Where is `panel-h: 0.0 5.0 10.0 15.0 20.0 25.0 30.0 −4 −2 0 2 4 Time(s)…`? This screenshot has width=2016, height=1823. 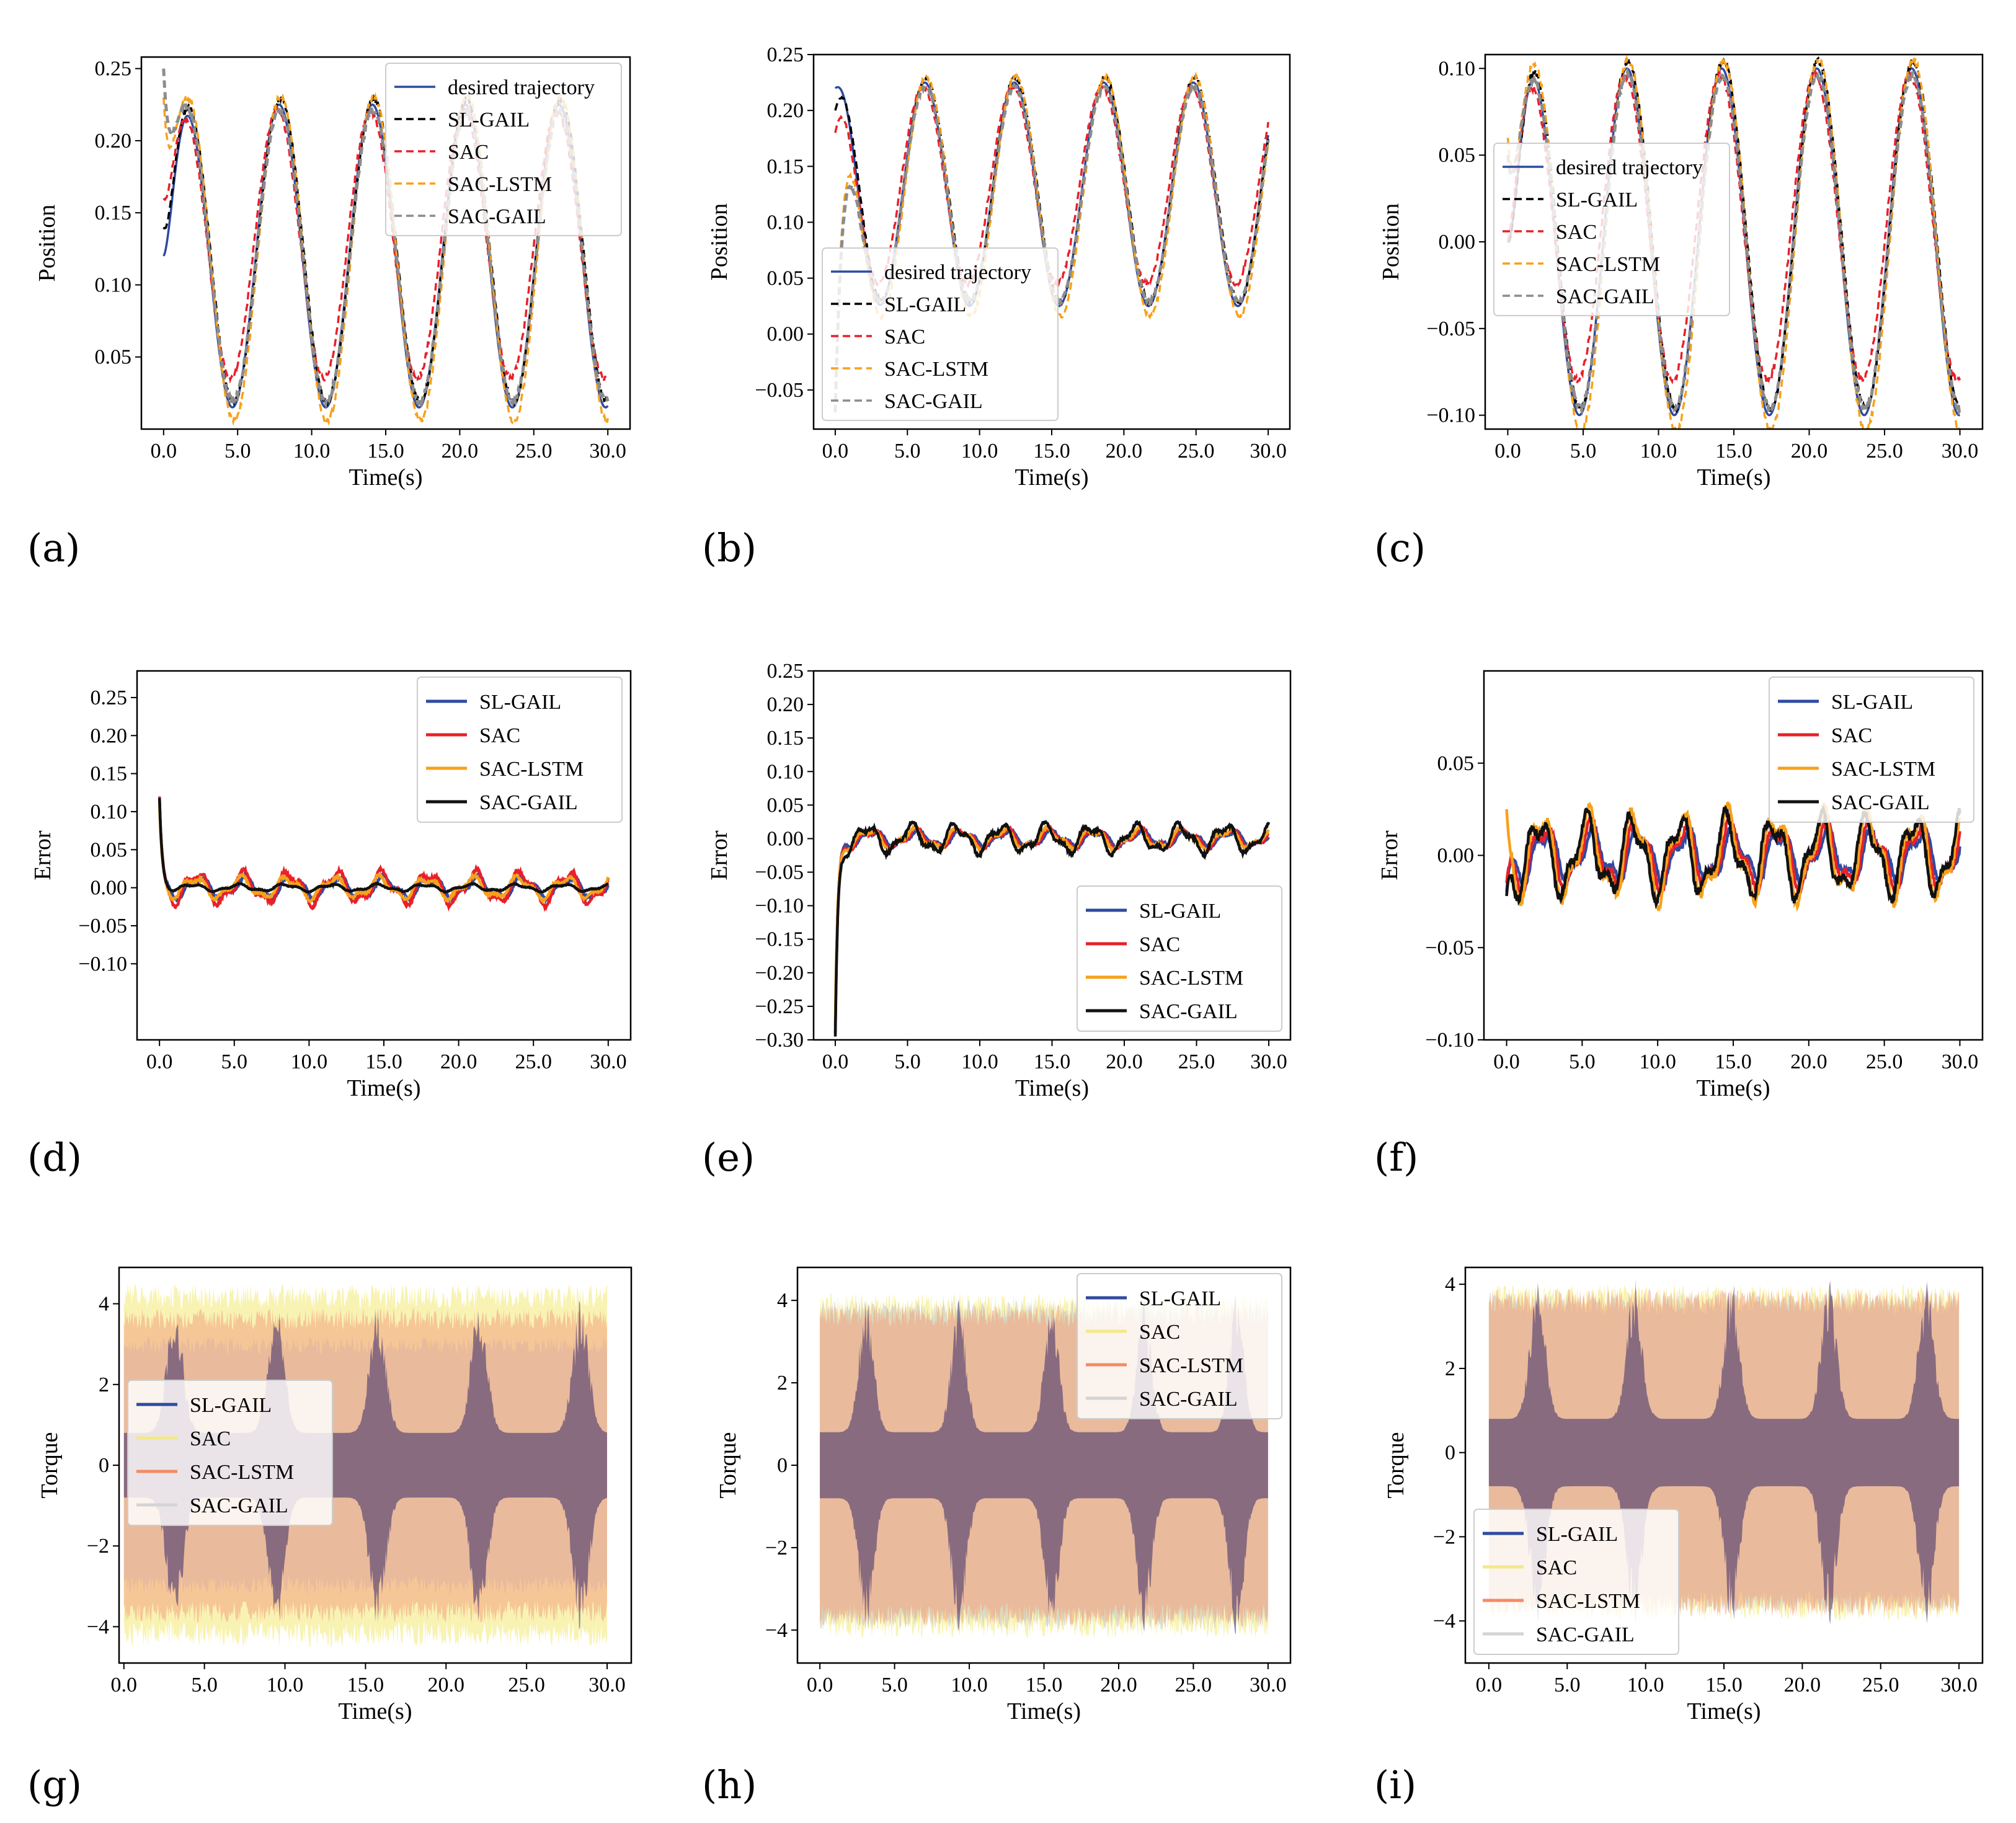
panel-h: 0.0 5.0 10.0 15.0 20.0 25.0 30.0 −4 −2 0 2 4 Time(s)… is located at coordinates (997, 1536).